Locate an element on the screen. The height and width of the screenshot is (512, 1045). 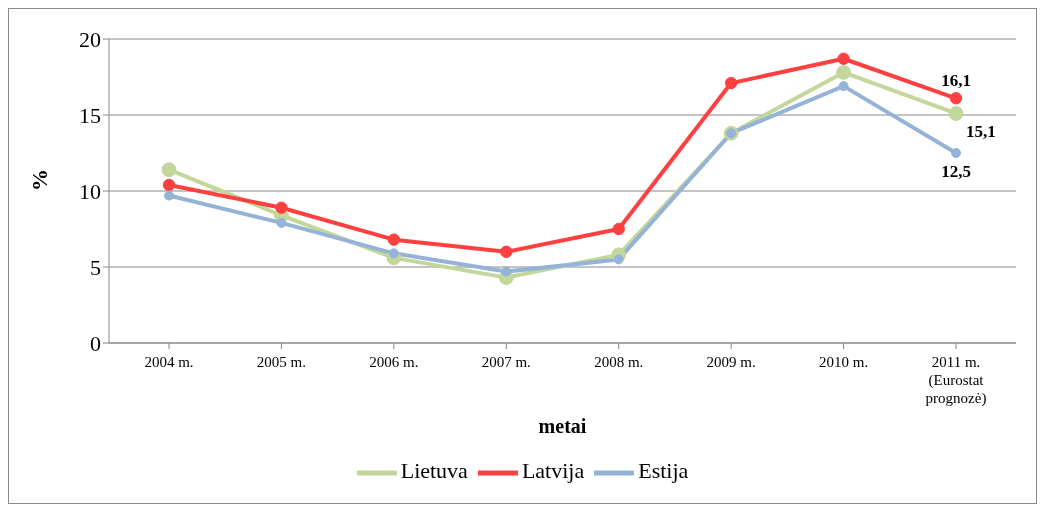
legend-label: Latvija is located at coordinates (553, 471).